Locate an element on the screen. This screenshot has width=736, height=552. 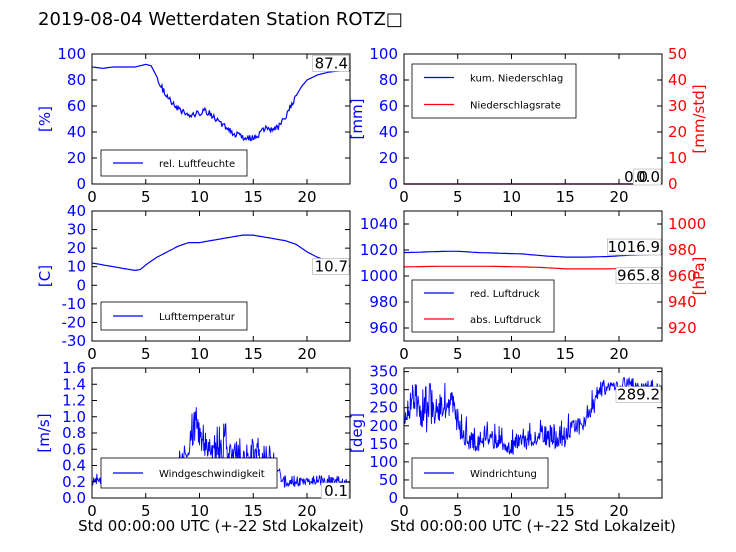
y-tick-label-right: 920 is located at coordinates (682, 328).